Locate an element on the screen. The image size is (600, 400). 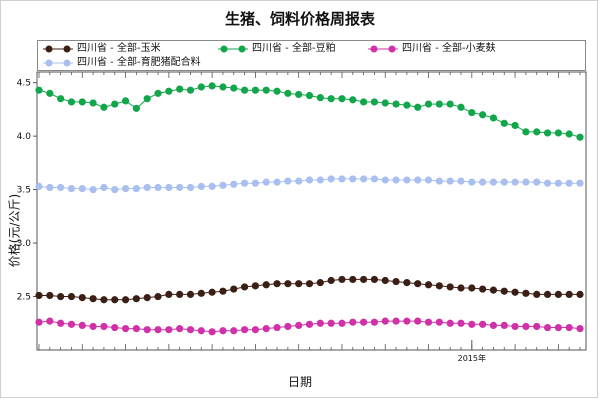
y-tick-label: 4.0 is located at coordinates (24, 137).